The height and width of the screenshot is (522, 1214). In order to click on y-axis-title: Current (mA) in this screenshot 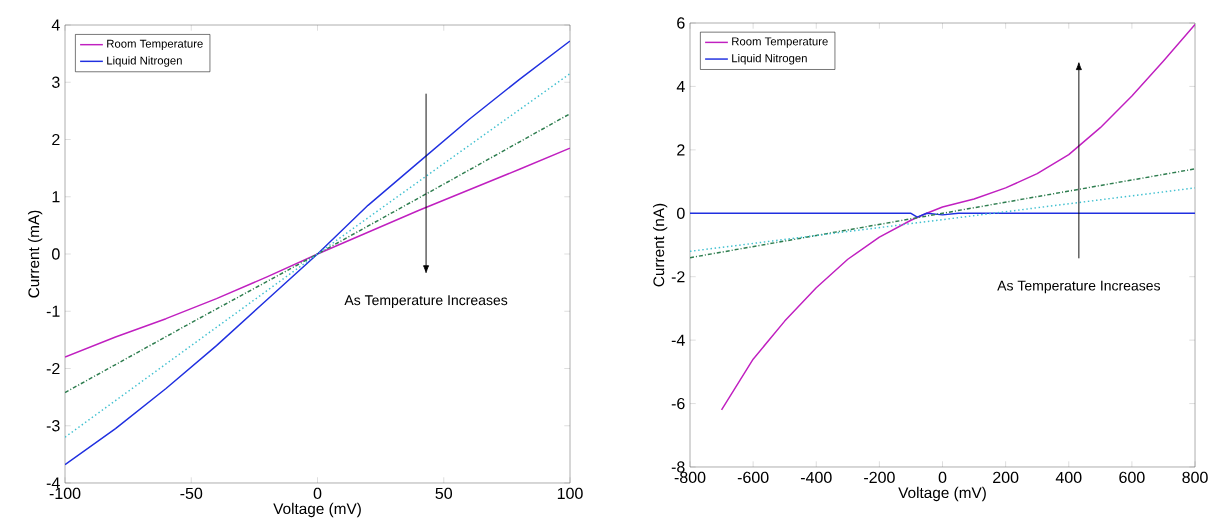, I will do `click(35, 254)`.